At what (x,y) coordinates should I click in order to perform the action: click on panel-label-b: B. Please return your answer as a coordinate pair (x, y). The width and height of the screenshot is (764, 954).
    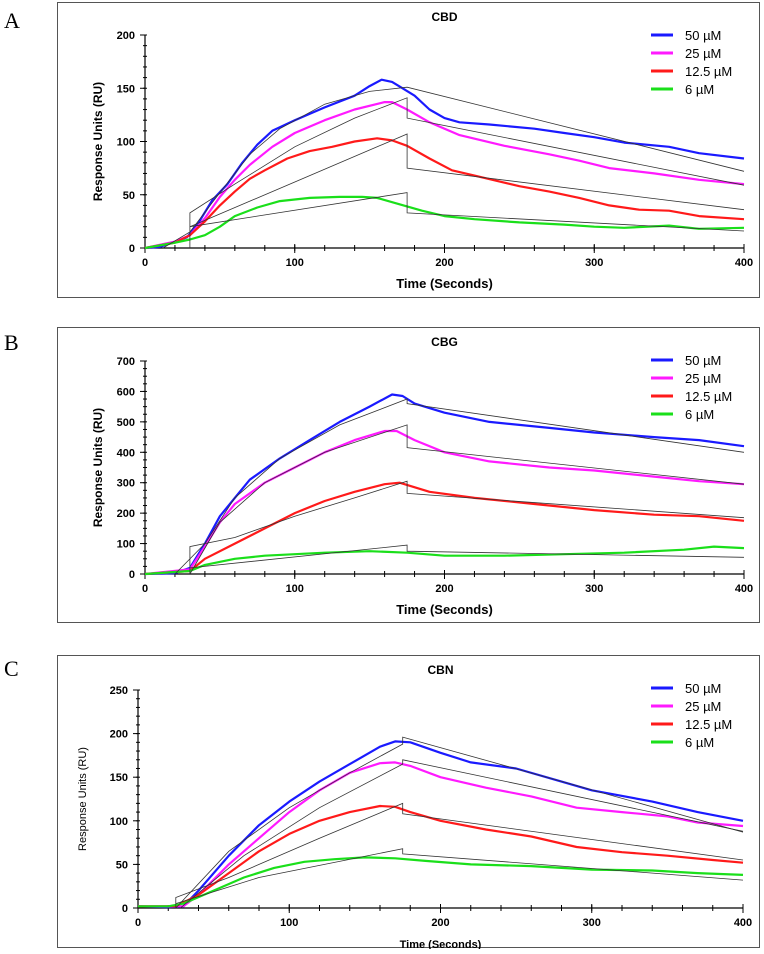
    Looking at the image, I should click on (11, 342).